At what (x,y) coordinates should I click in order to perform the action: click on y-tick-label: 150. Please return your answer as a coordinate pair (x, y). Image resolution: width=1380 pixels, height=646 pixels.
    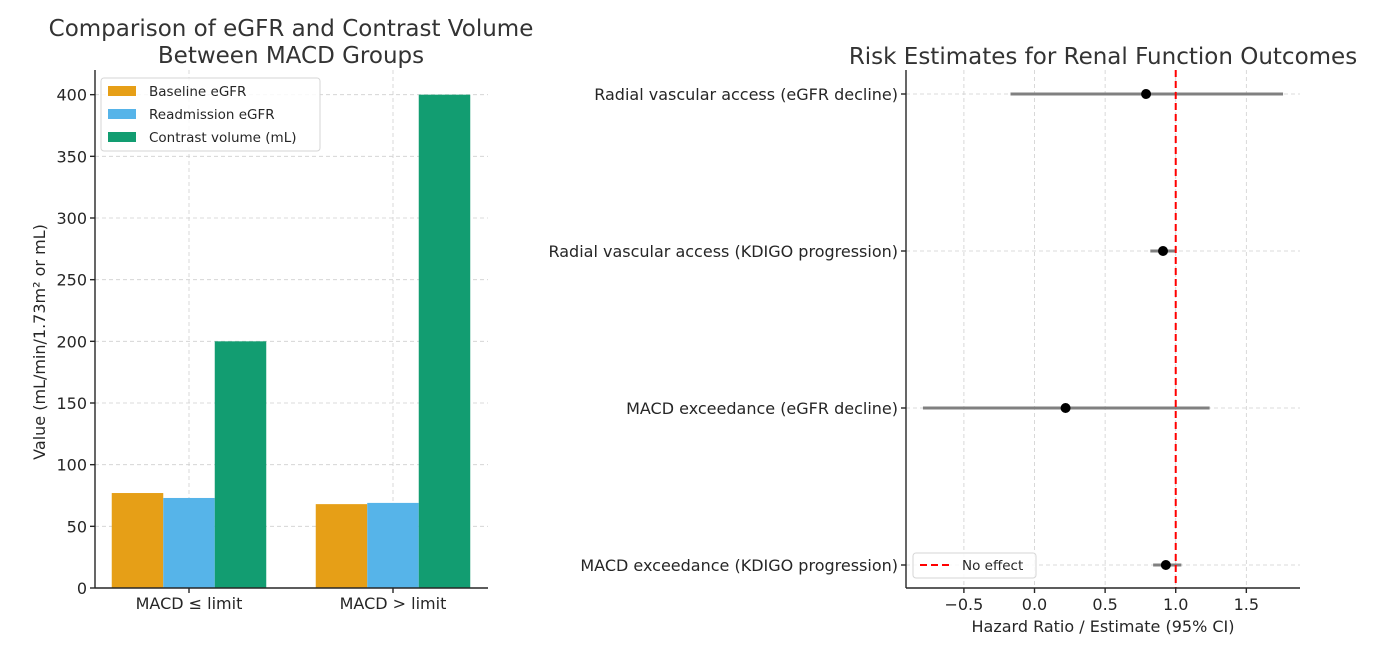
    Looking at the image, I should click on (71, 403).